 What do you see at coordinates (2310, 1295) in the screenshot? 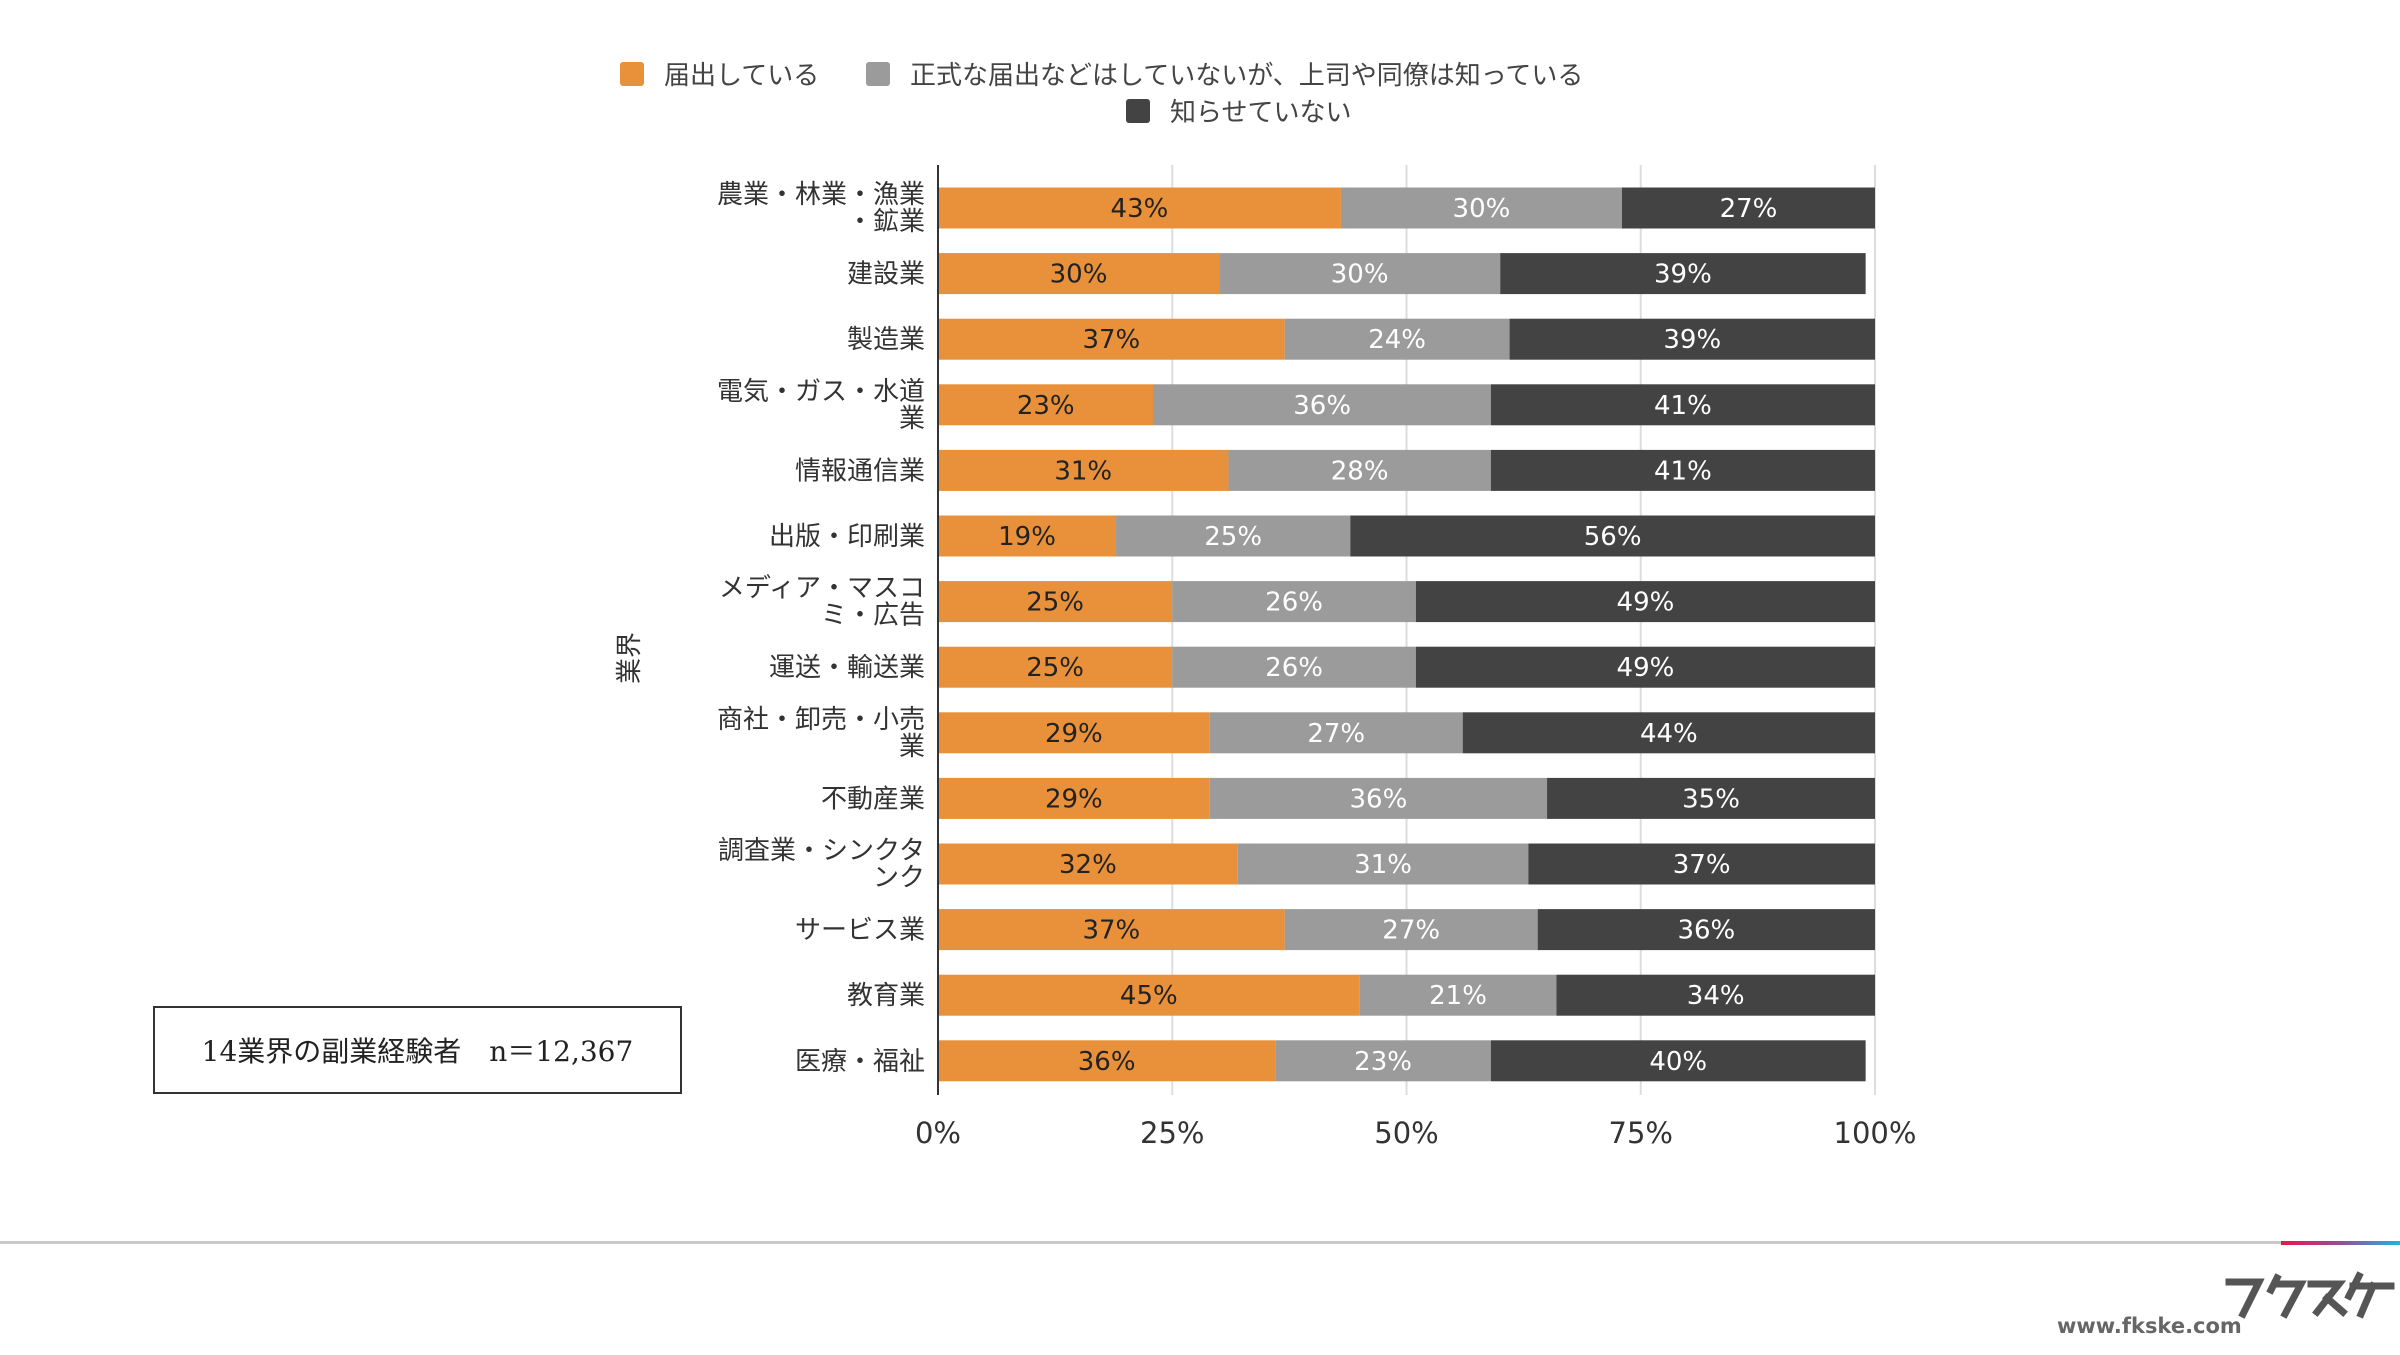
I see `fukusuke-logo` at bounding box center [2310, 1295].